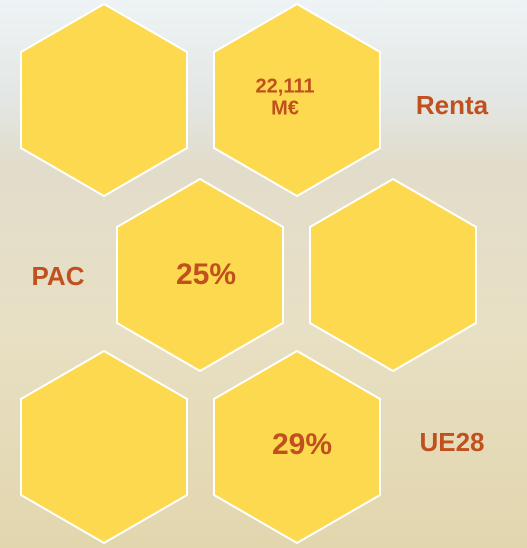 The width and height of the screenshot is (527, 548). What do you see at coordinates (285, 86) in the screenshot?
I see `hex-text: 22,111` at bounding box center [285, 86].